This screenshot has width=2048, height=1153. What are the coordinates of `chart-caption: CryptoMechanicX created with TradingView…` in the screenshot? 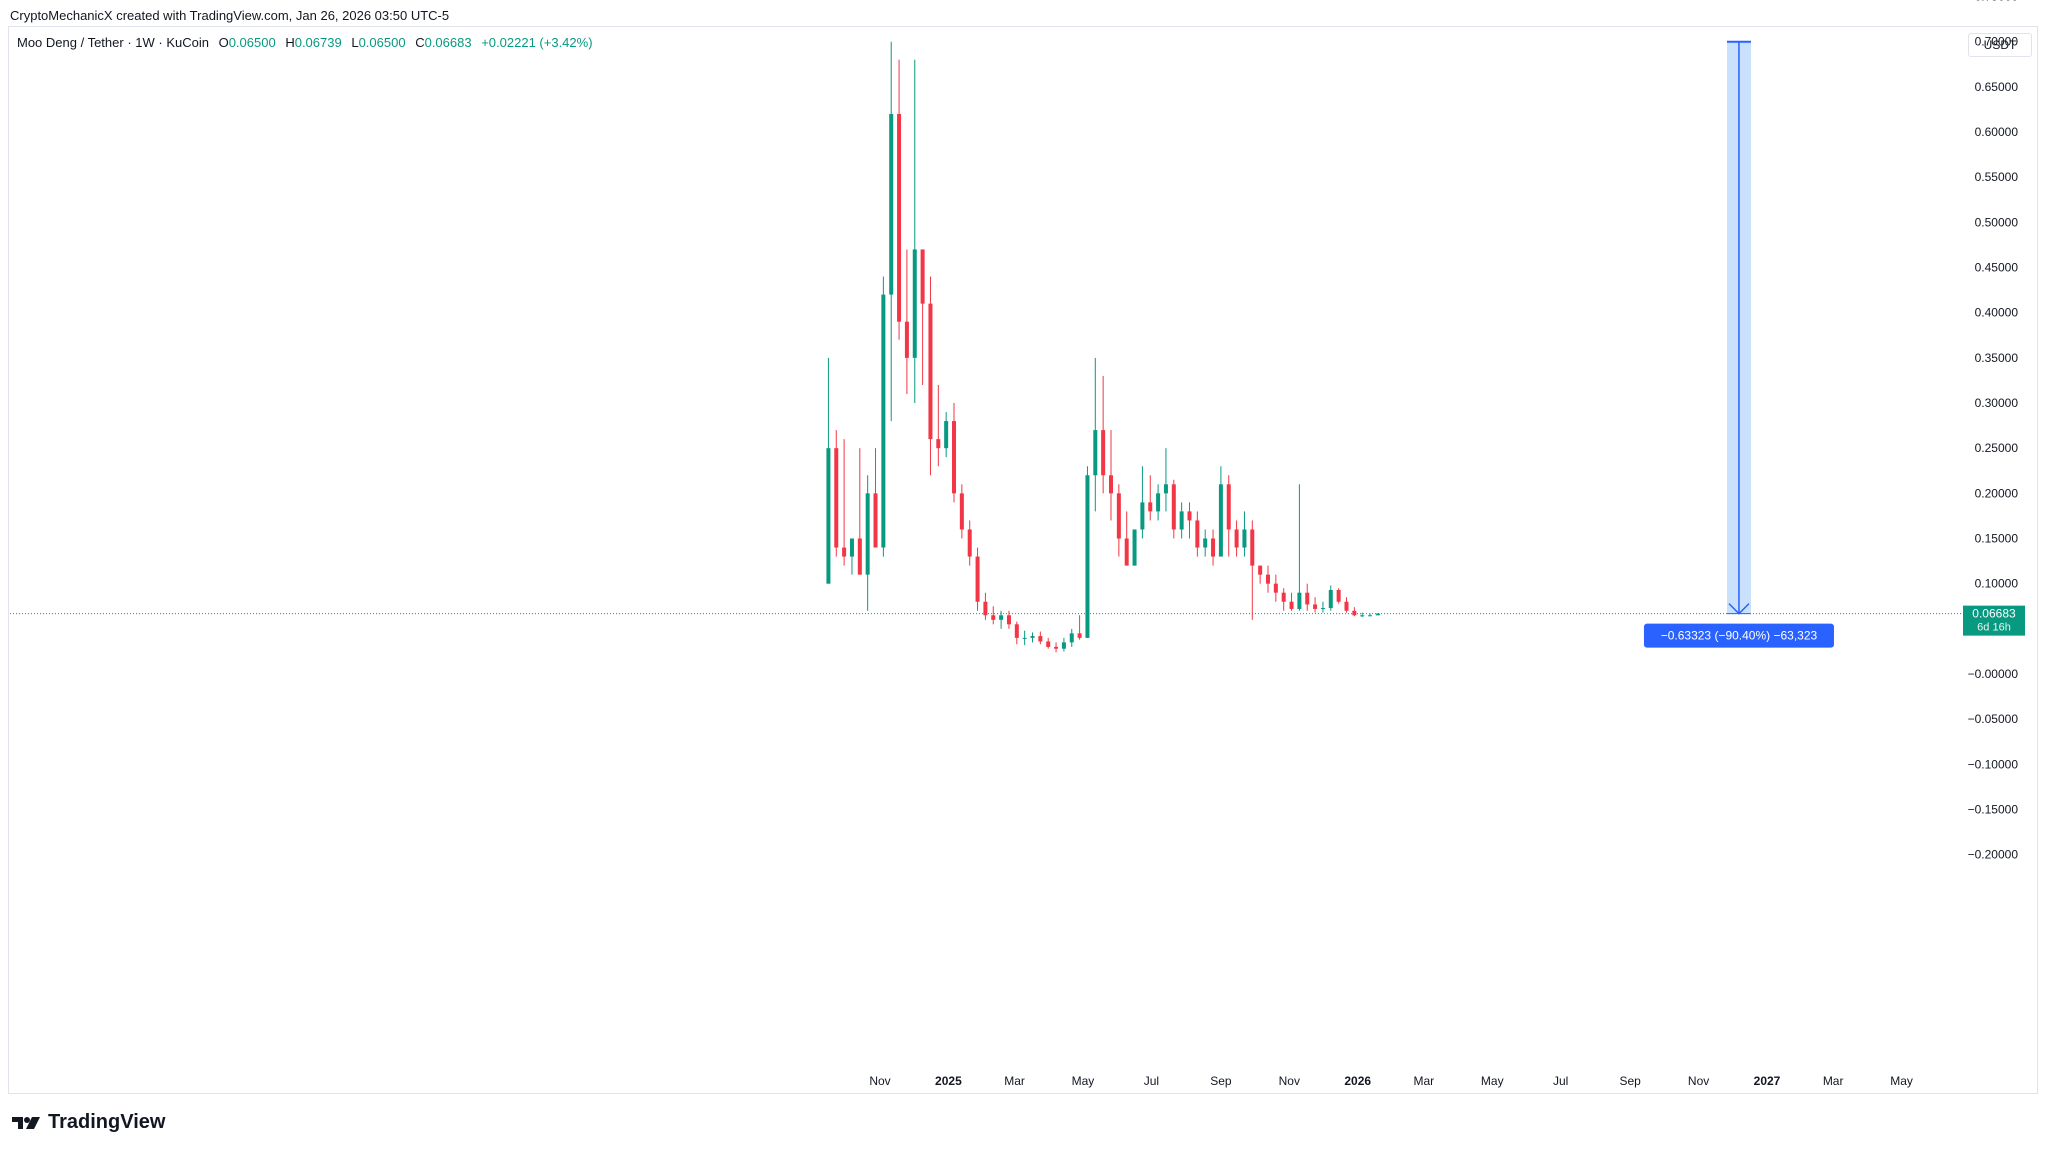 It's located at (230, 15).